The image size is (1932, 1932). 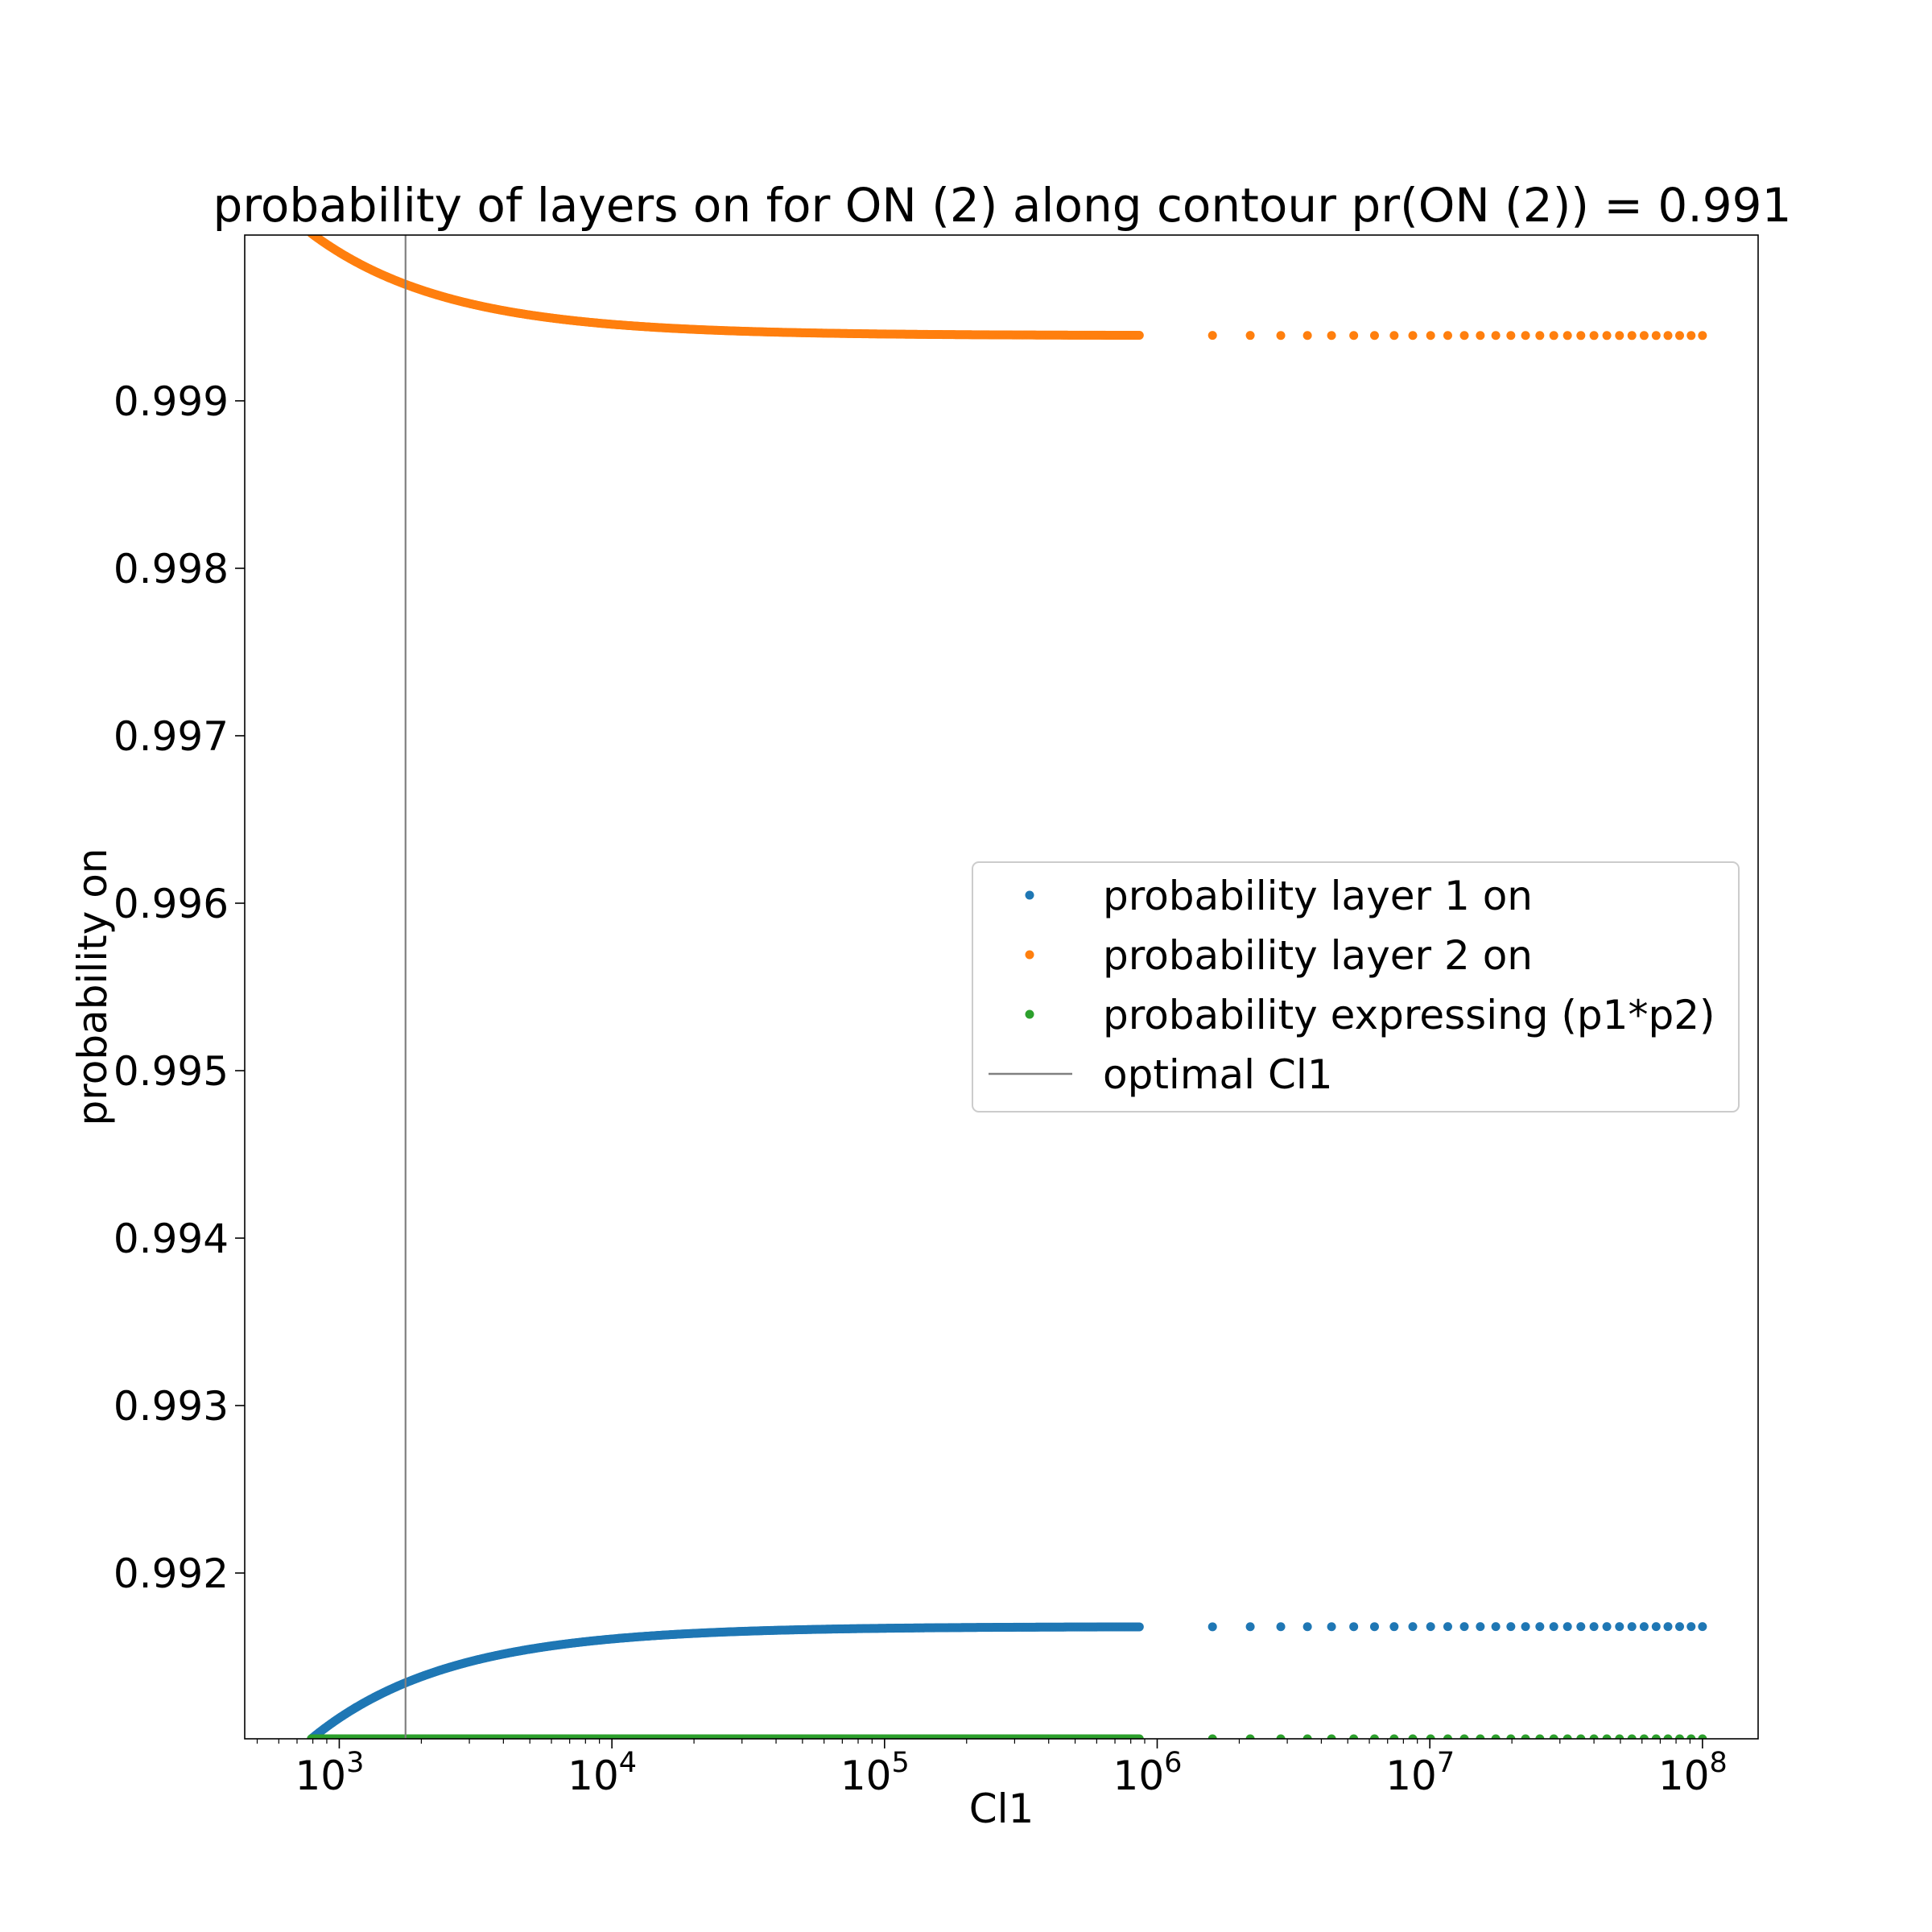 What do you see at coordinates (171, 1573) in the screenshot?
I see `y-tick-label: 0.992` at bounding box center [171, 1573].